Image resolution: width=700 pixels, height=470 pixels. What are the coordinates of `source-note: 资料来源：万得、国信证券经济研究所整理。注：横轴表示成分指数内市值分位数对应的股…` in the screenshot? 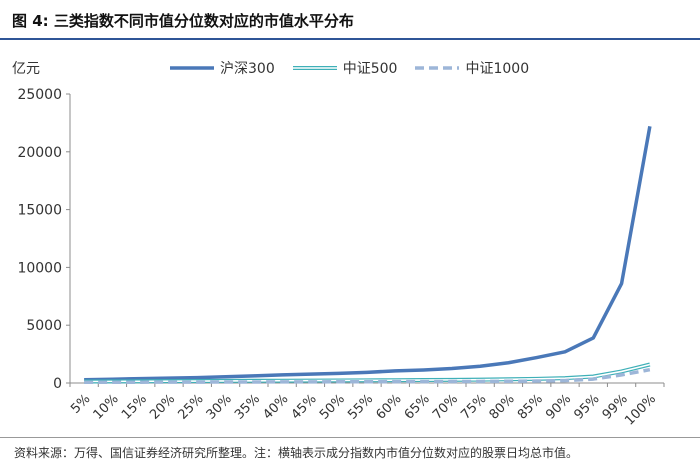 It's located at (350, 449).